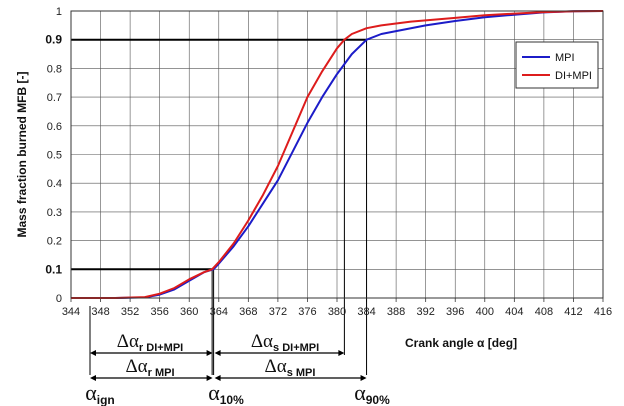  What do you see at coordinates (372, 393) in the screenshot?
I see `label-alpha-90: α90%` at bounding box center [372, 393].